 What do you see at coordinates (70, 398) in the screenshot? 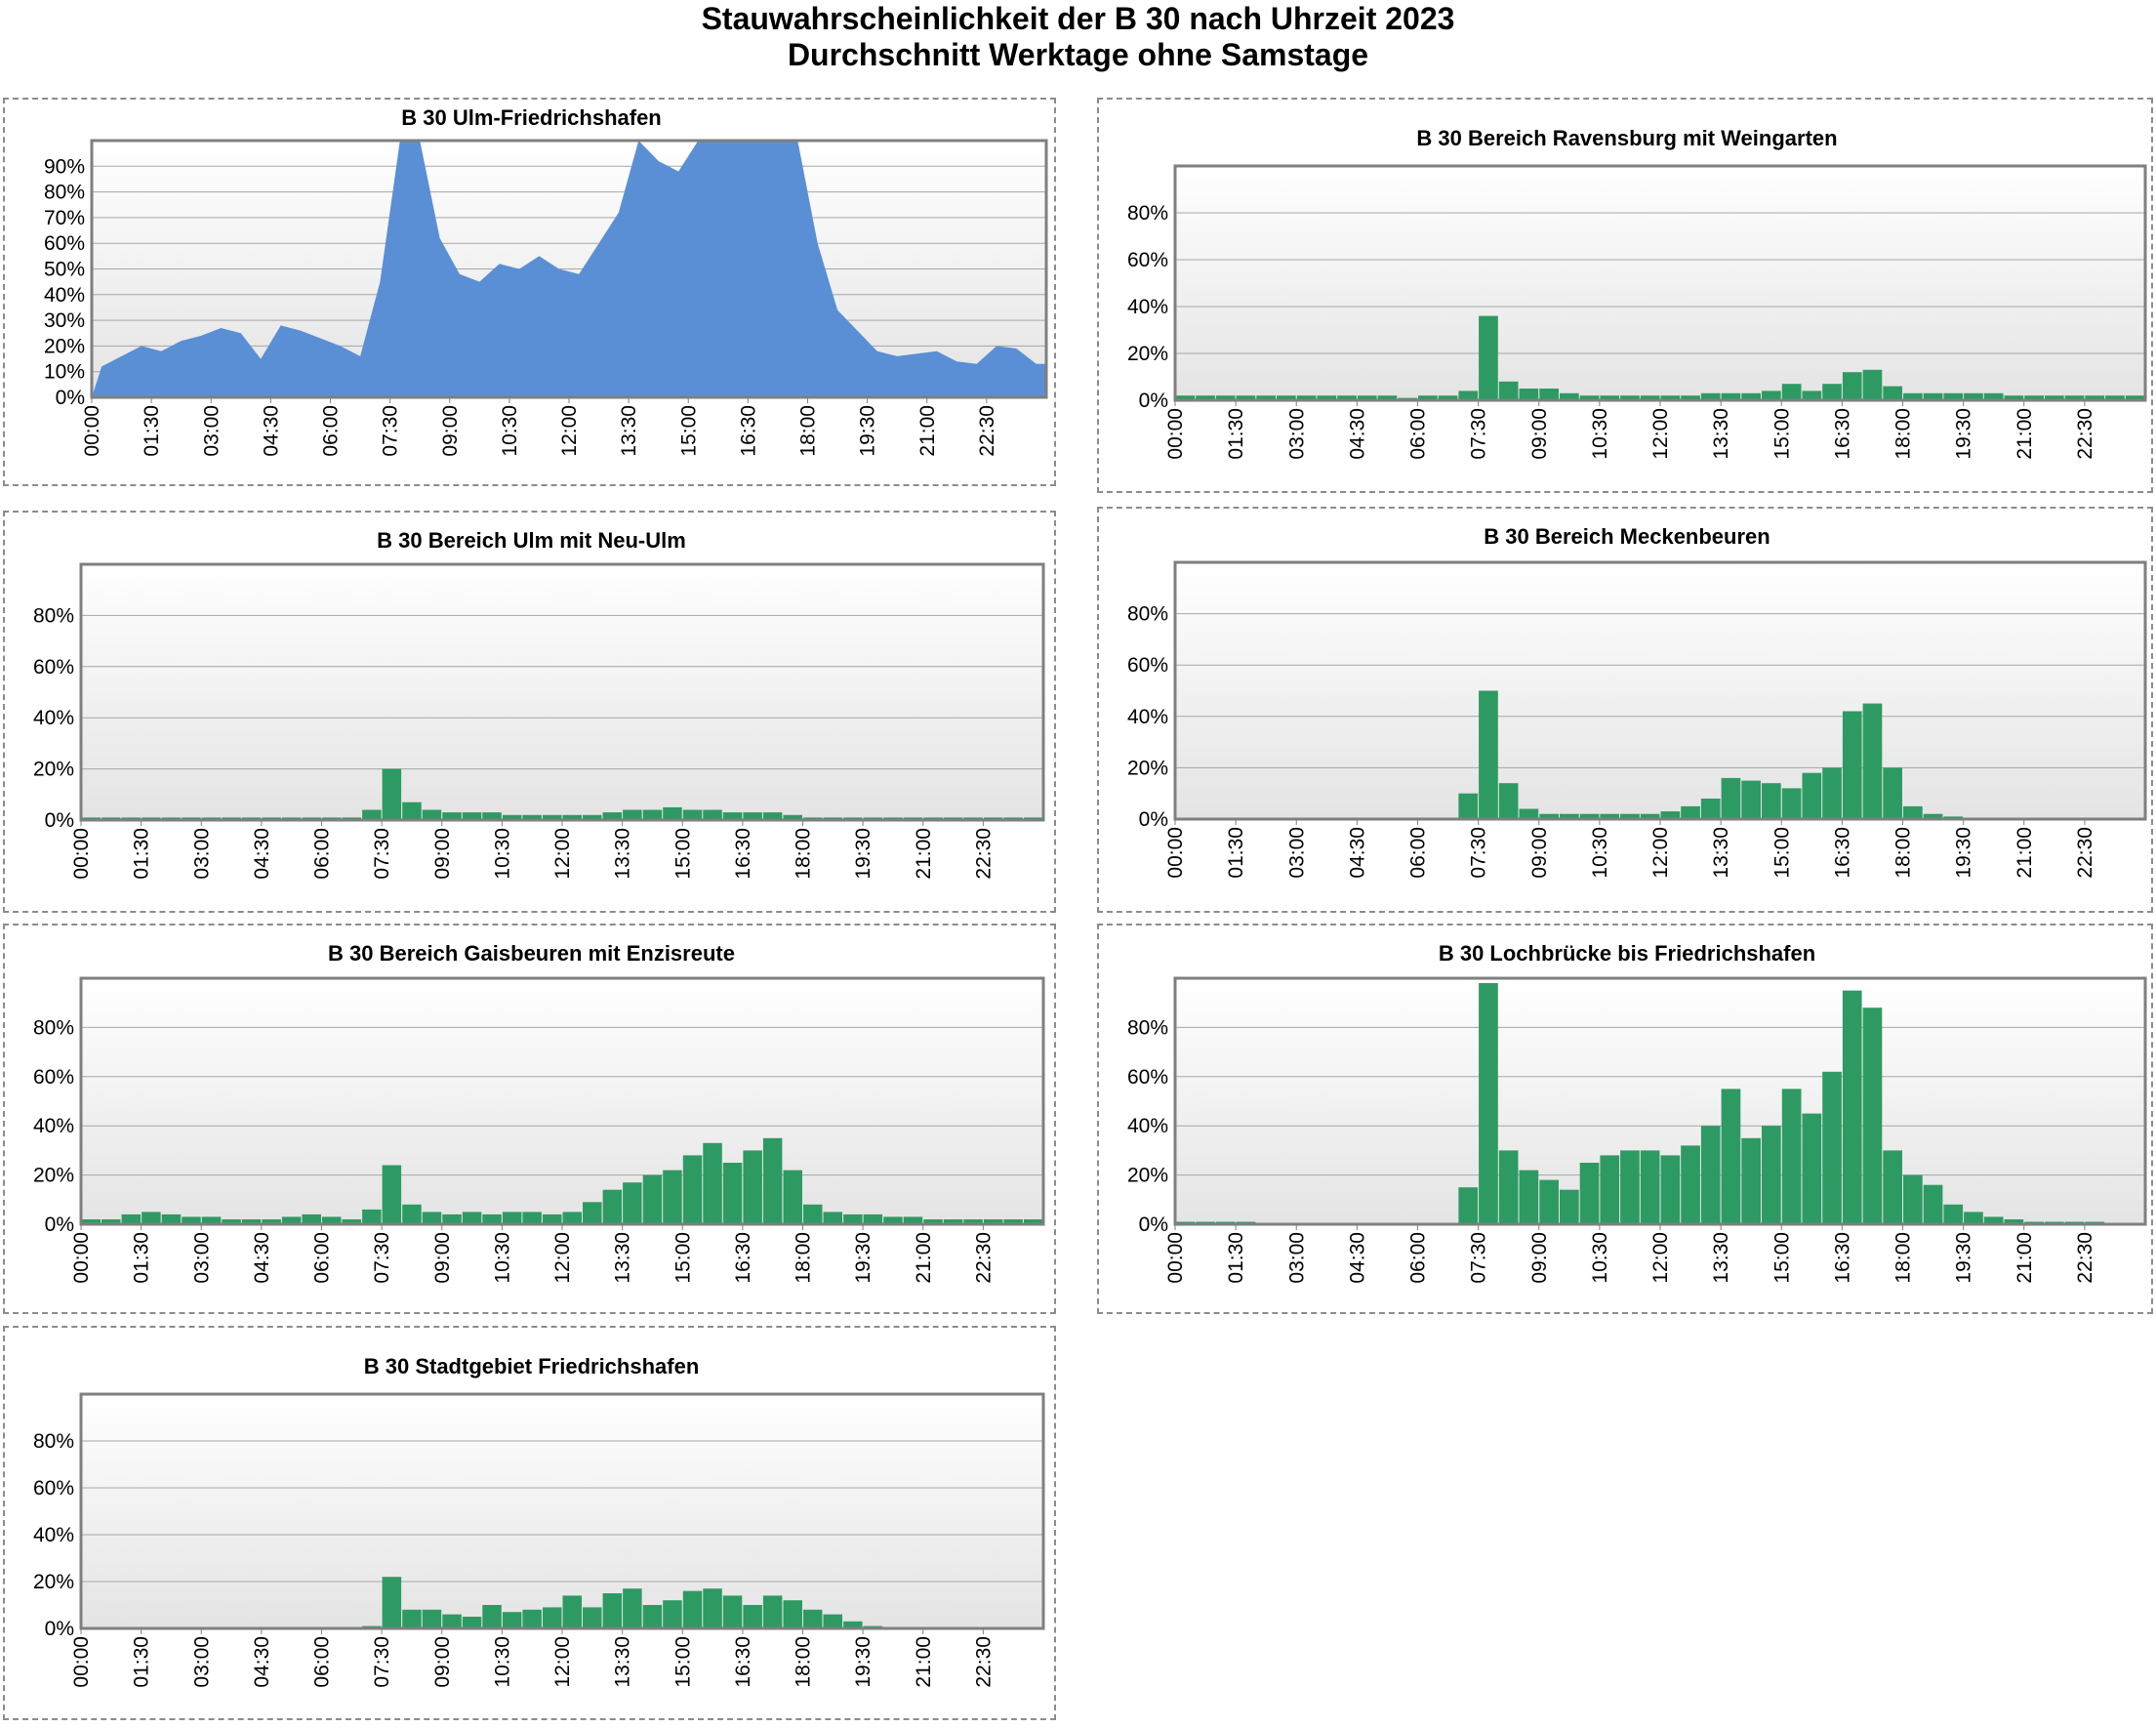
I see `y-tick-label: 0%` at bounding box center [70, 398].